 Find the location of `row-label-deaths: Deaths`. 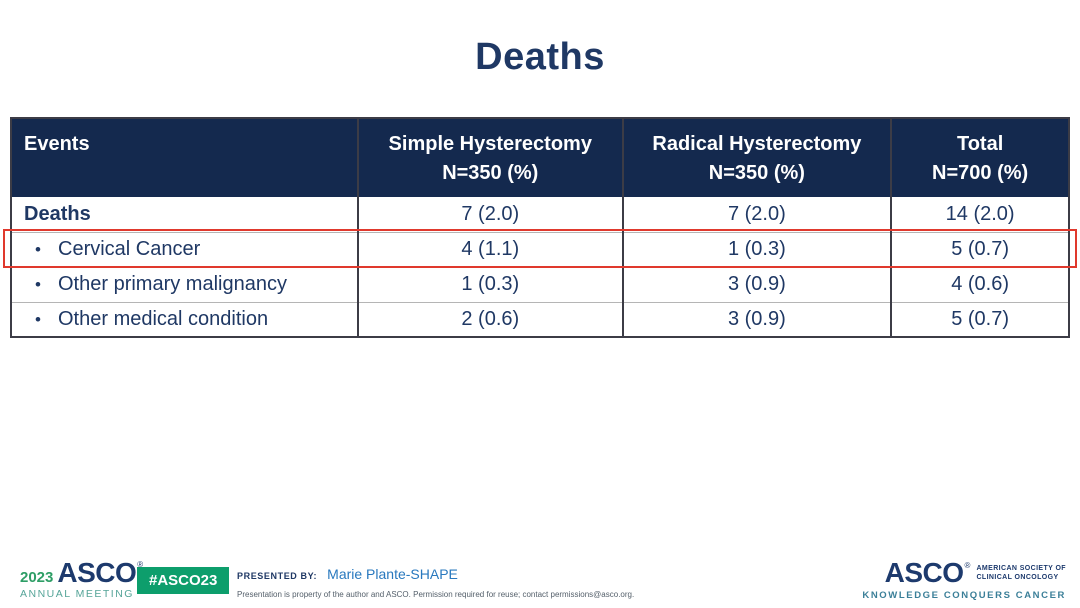

row-label-deaths: Deaths is located at coordinates (185, 214).